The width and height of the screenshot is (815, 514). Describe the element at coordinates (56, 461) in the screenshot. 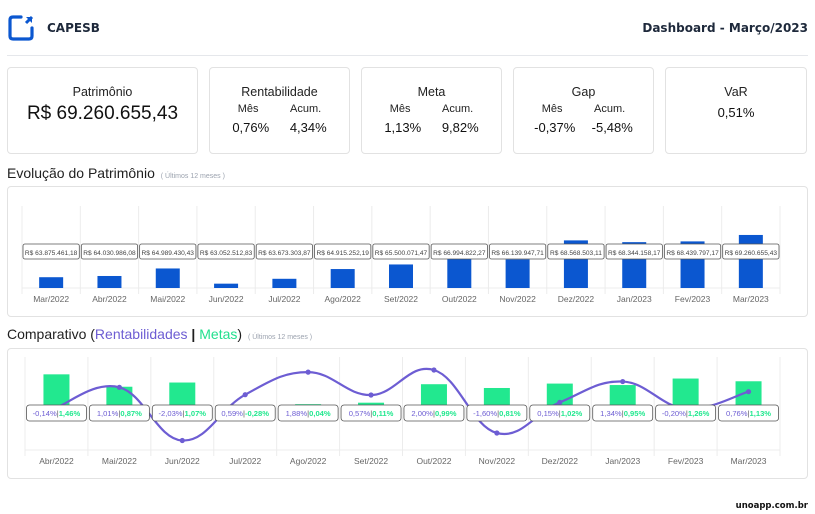

I see `x-tick-label: Abr/2022` at that location.